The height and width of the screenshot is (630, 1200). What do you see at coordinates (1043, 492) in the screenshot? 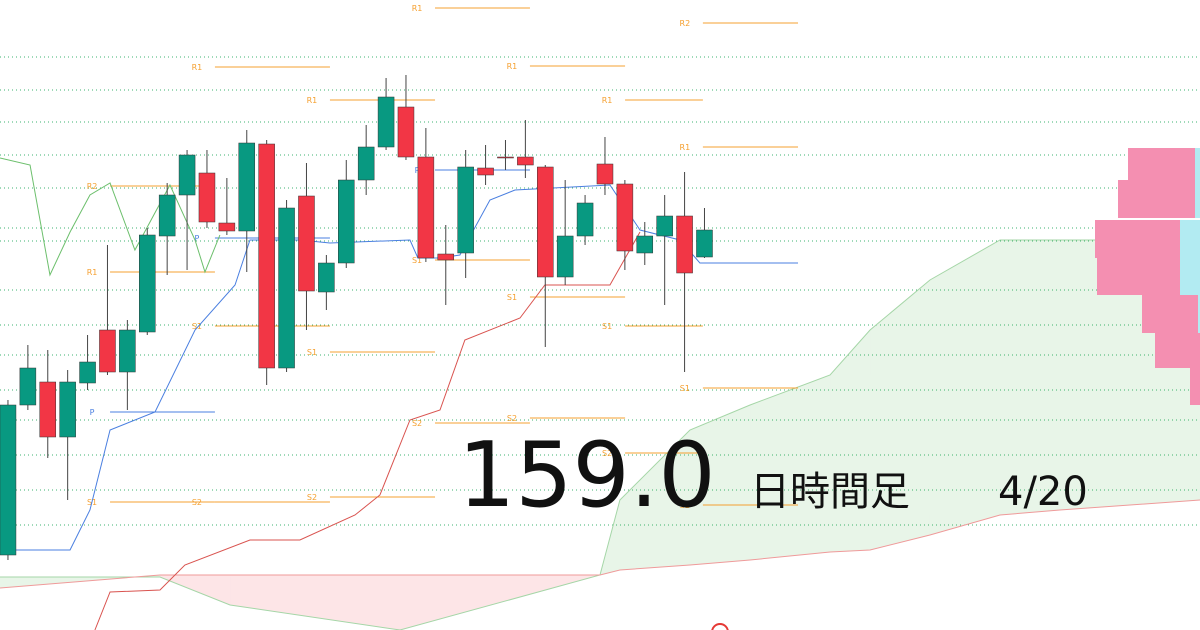
I see `date-text: 4/20` at bounding box center [1043, 492].